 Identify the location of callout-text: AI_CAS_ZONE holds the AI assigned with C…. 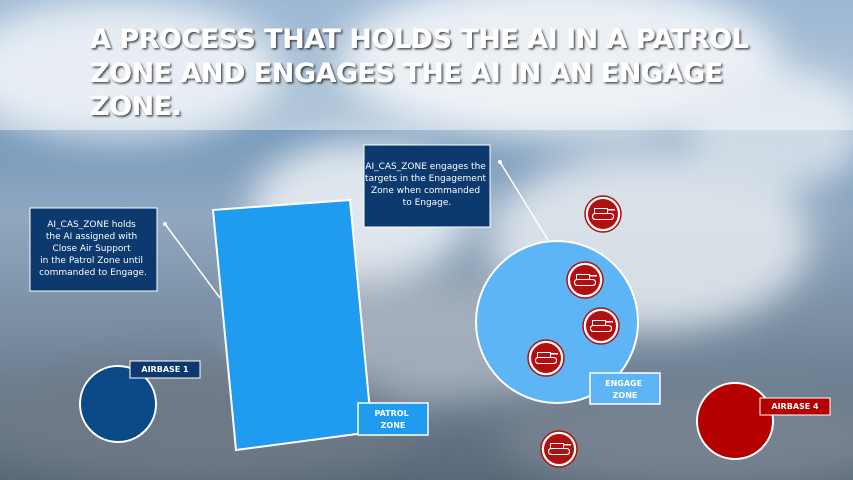
(93, 249).